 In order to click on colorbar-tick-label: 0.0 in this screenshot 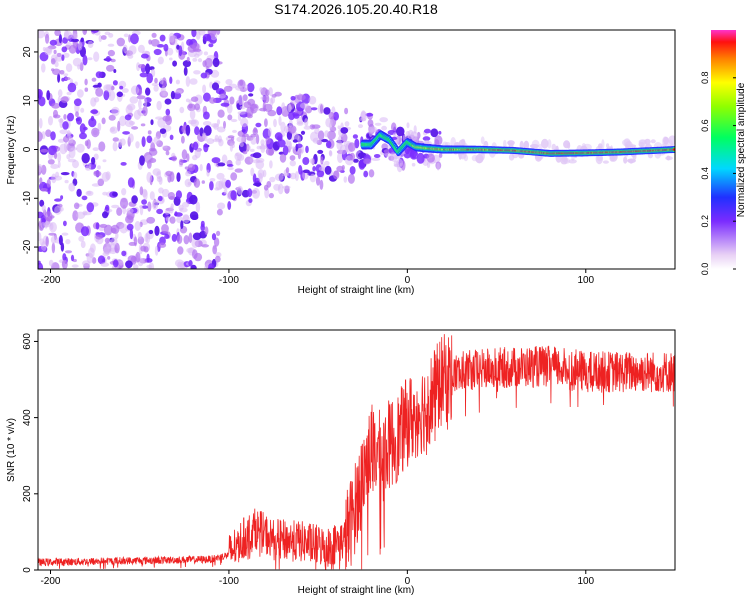, I will do `click(705, 269)`.